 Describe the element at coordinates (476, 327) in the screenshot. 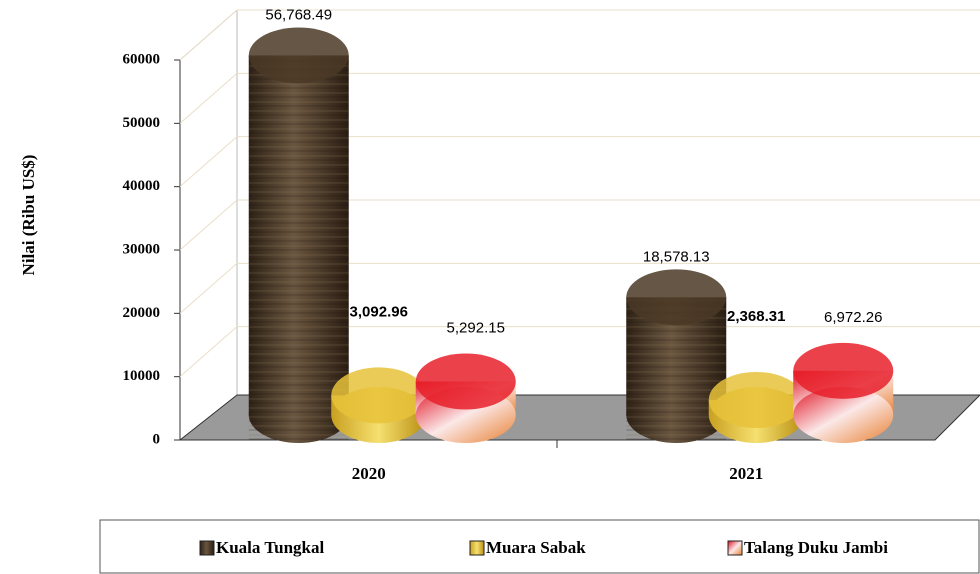

I see `value-label: 5,292.15` at that location.